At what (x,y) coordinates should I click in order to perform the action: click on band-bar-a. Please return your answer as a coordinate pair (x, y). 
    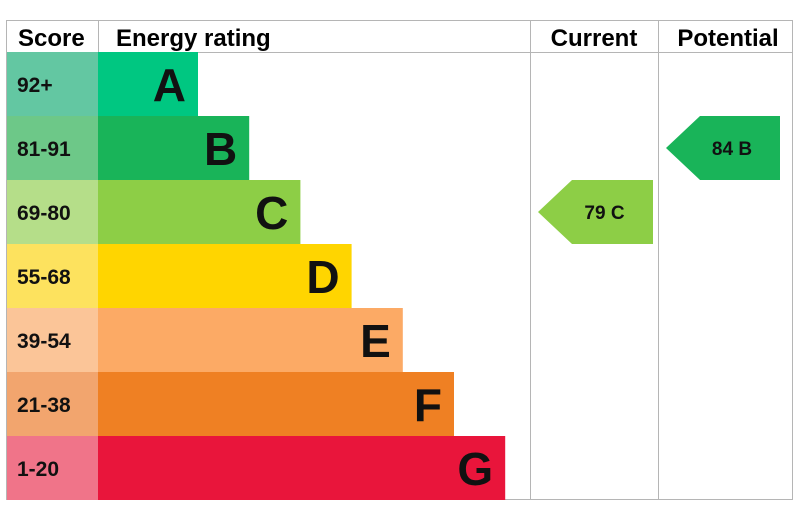
    Looking at the image, I should click on (148, 84).